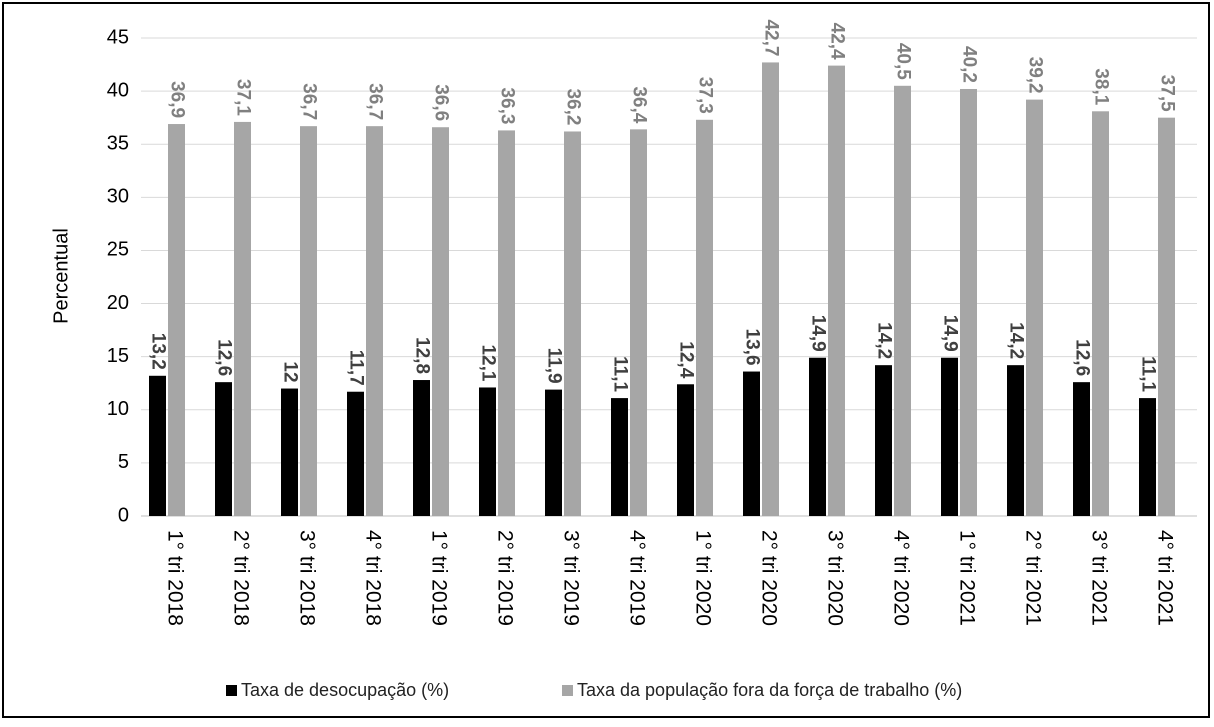  Describe the element at coordinates (118, 409) in the screenshot. I see `y-tick-label: 10` at that location.